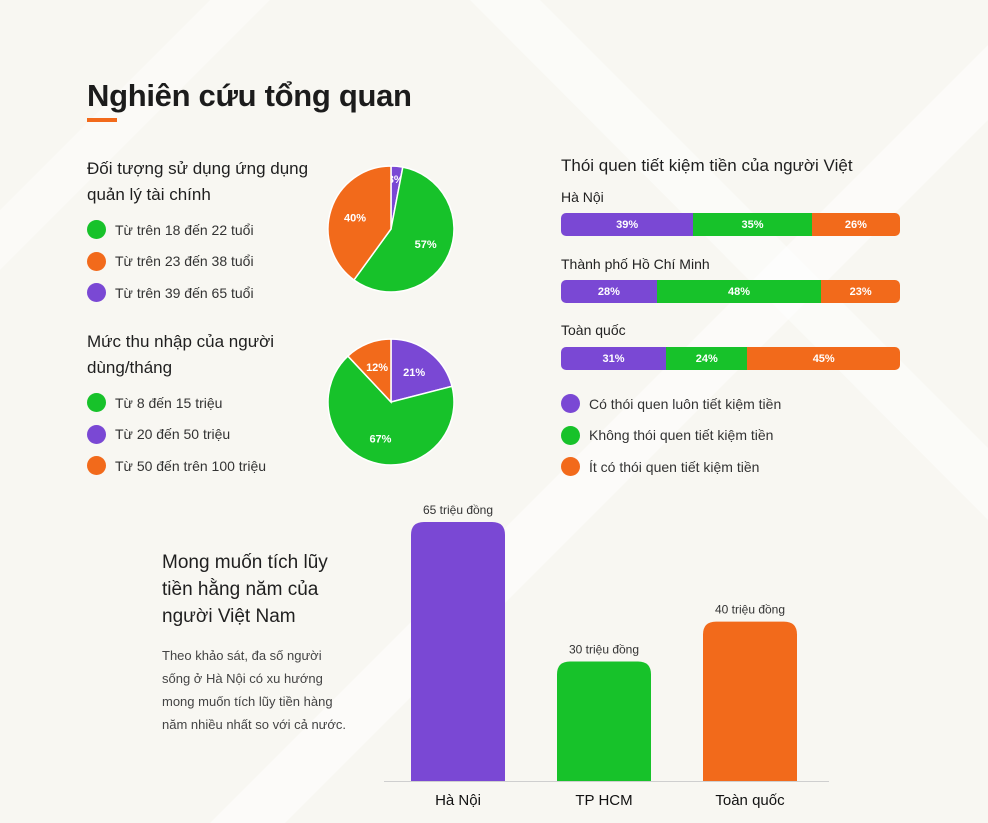 Image resolution: width=988 pixels, height=823 pixels. I want to click on bar-segment: 48%, so click(739, 291).